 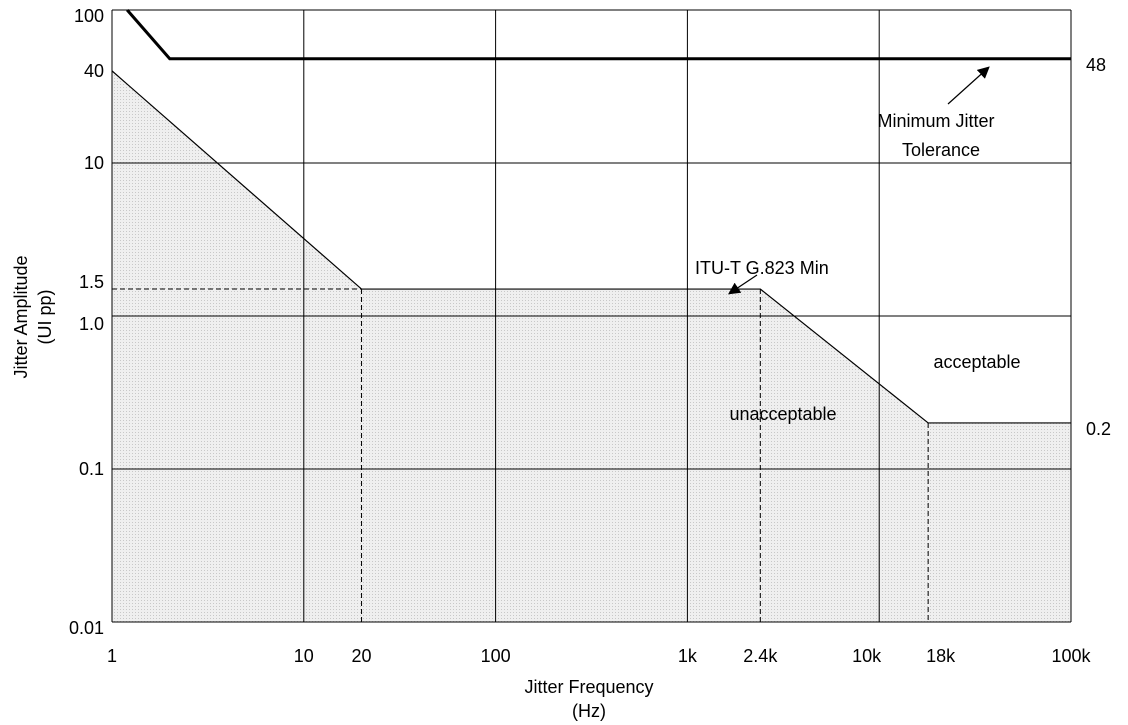 What do you see at coordinates (782, 414) in the screenshot?
I see `unacceptable-region-label: unacceptable` at bounding box center [782, 414].